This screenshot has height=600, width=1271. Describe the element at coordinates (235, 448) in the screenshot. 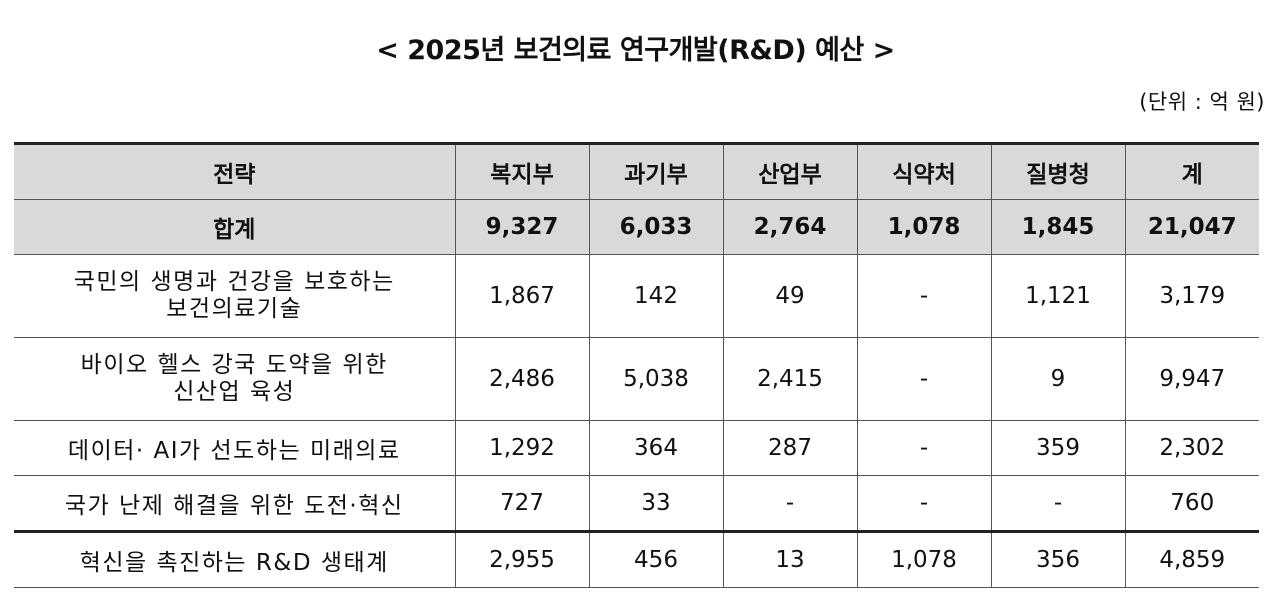

I see `strategy-cell: 데이터· AI가 선도하는 미래의료` at that location.